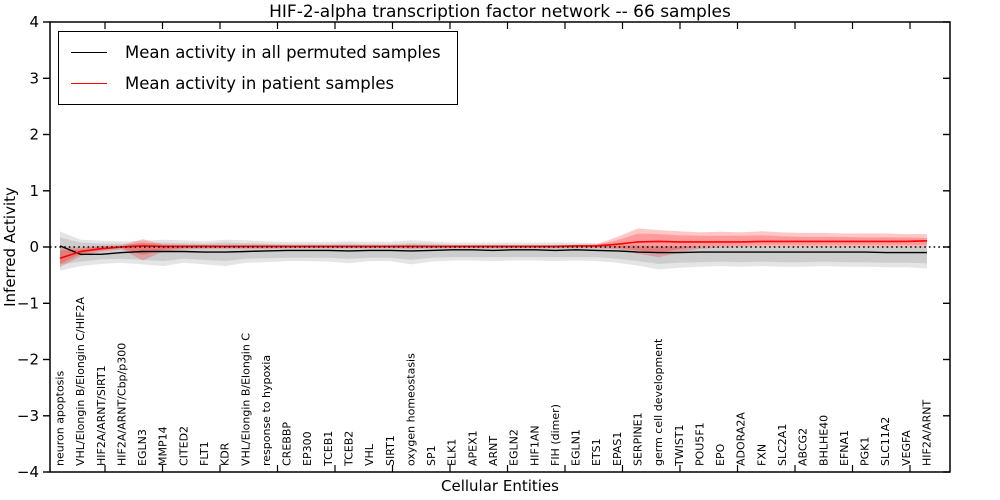 This screenshot has height=500, width=1000. Describe the element at coordinates (34, 191) in the screenshot. I see `y-tick-label: 1` at that location.